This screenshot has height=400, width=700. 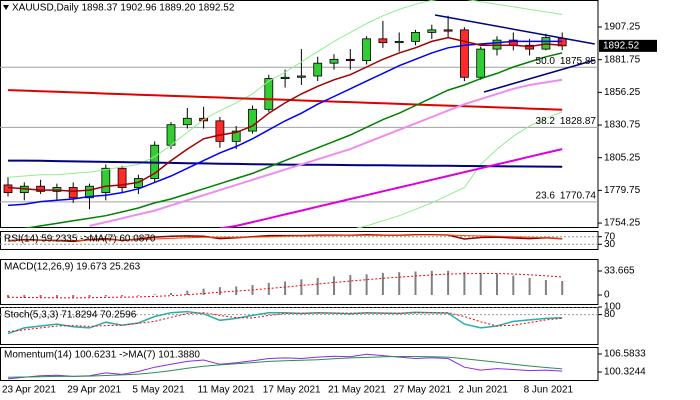 I want to click on y-tick-label: 1830.75, so click(x=622, y=125).